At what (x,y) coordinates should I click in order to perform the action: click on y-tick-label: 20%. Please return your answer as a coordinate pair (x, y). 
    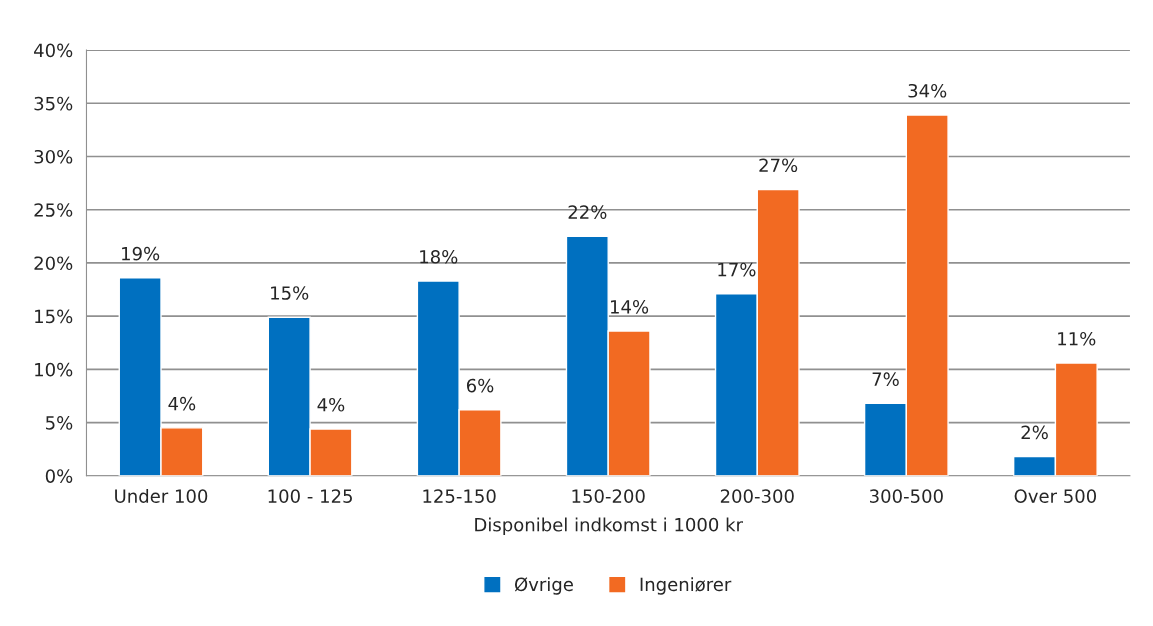
    Looking at the image, I should click on (53, 263).